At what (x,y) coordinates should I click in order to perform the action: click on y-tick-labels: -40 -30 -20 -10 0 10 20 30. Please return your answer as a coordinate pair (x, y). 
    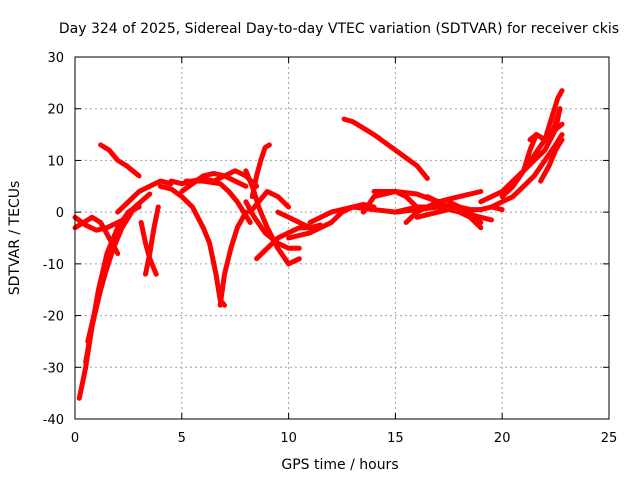
    Looking at the image, I should click on (53, 239).